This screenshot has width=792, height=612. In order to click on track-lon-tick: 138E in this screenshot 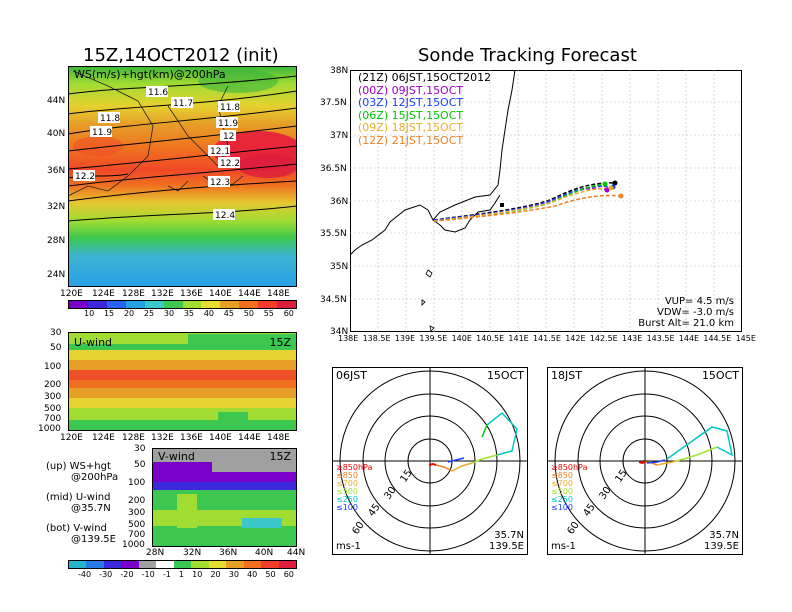, I will do `click(348, 338)`.